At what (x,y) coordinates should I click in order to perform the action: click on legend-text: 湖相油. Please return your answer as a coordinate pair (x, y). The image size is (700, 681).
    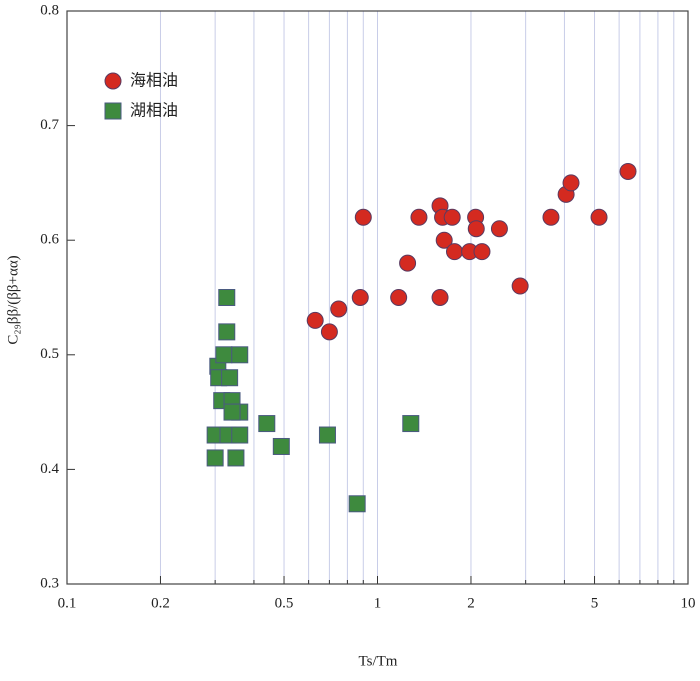
    Looking at the image, I should click on (154, 110).